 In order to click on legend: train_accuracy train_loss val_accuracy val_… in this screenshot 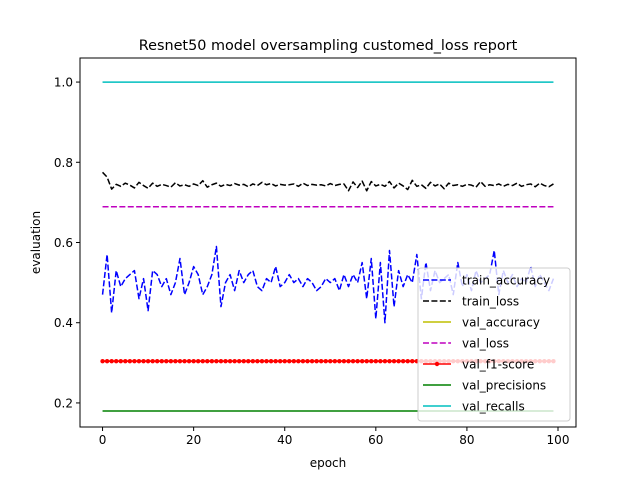, I will do `click(494, 344)`.